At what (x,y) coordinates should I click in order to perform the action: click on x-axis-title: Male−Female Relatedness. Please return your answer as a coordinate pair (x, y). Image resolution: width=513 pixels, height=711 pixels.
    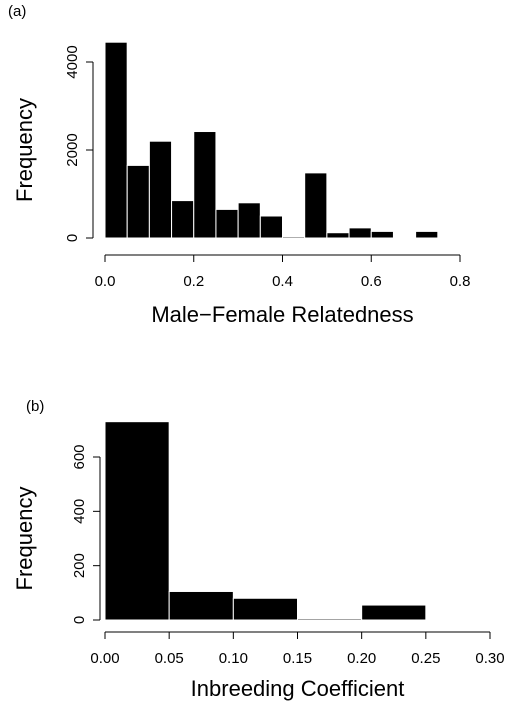
    Looking at the image, I should click on (282, 314).